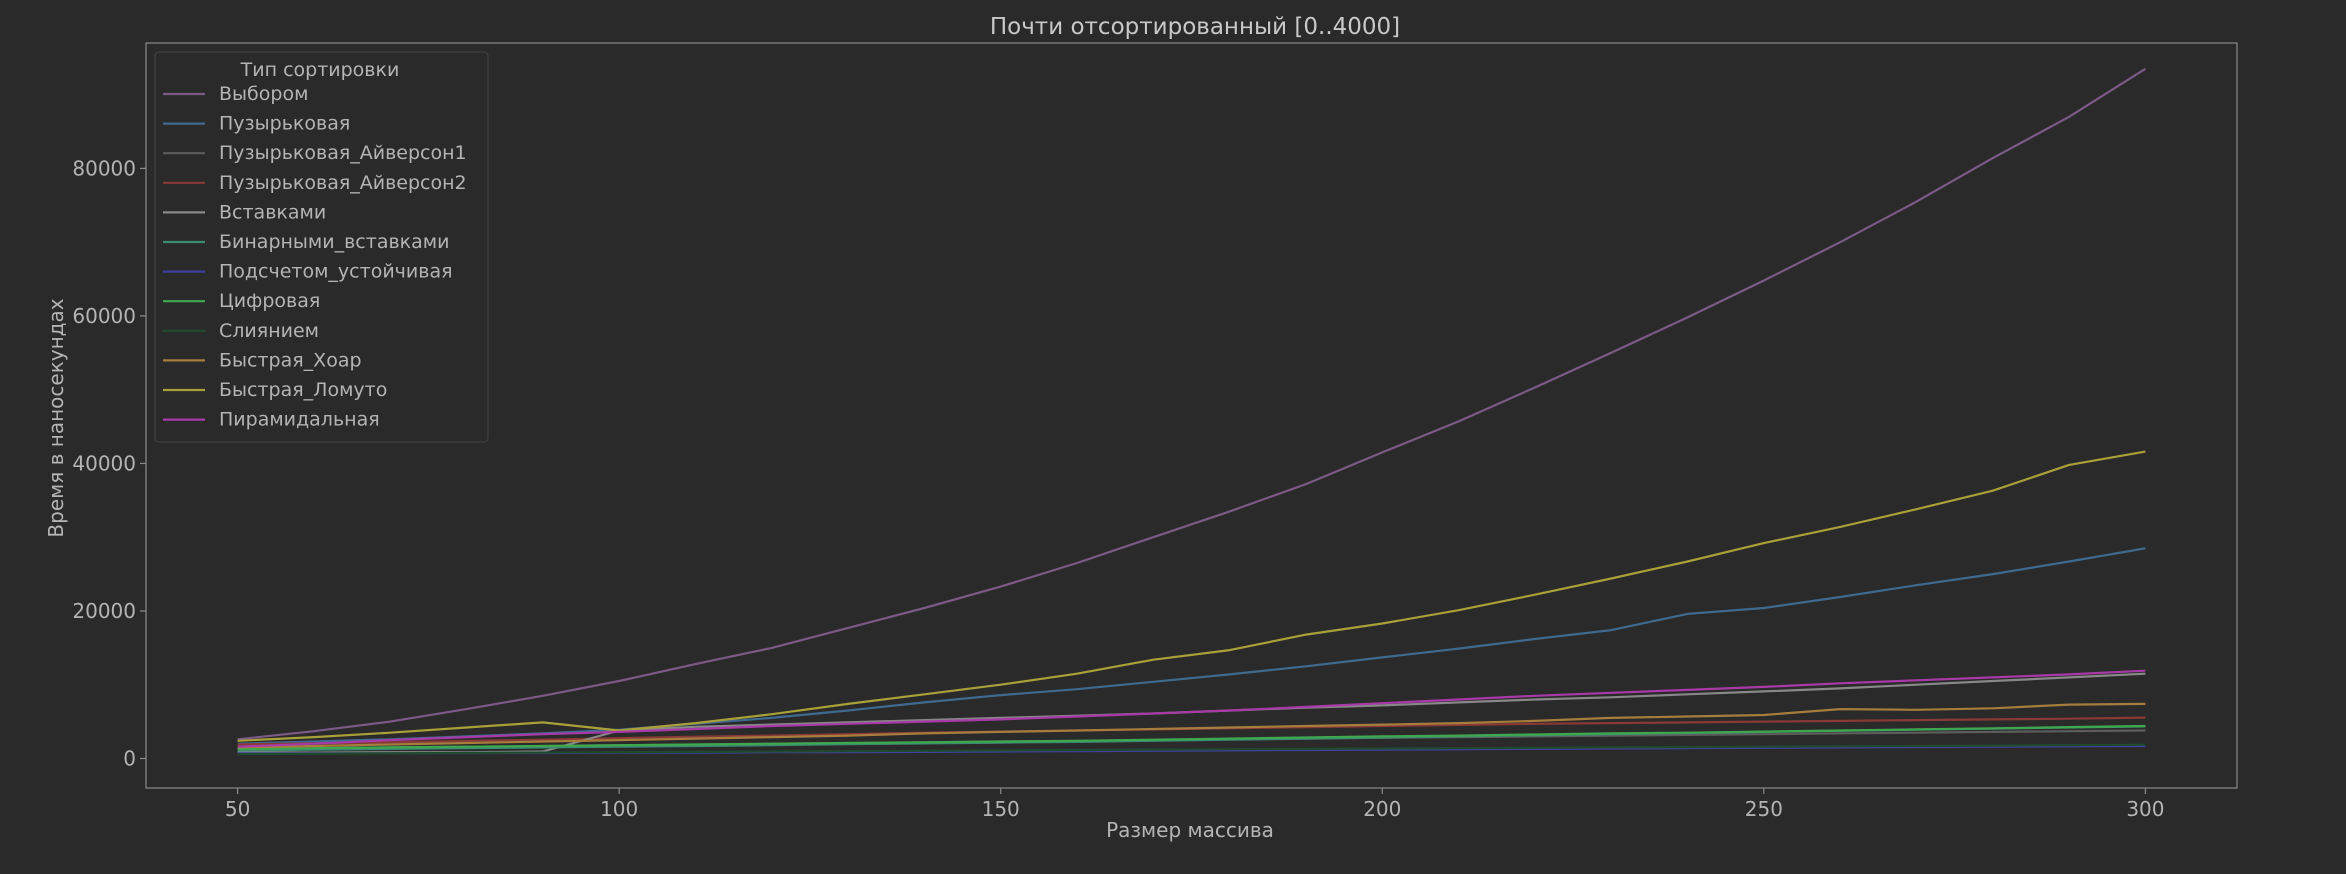  Describe the element at coordinates (343, 153) in the screenshot. I see `legend-label: Пузырьковая_Айверсон1` at that location.